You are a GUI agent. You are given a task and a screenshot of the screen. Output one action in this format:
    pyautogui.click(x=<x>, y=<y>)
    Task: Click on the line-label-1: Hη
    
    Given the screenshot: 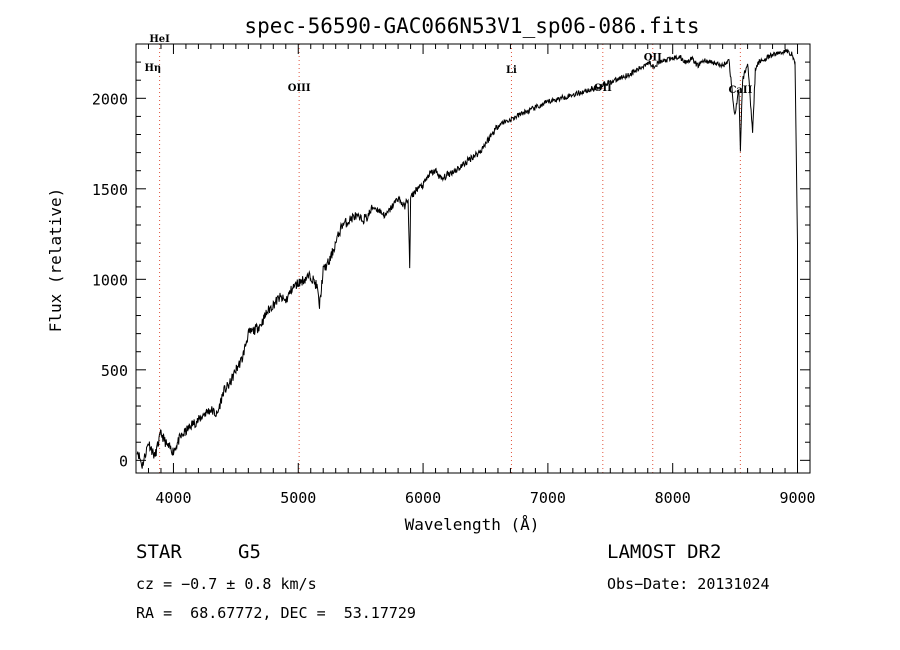 What is the action you would take?
    pyautogui.click(x=152, y=68)
    